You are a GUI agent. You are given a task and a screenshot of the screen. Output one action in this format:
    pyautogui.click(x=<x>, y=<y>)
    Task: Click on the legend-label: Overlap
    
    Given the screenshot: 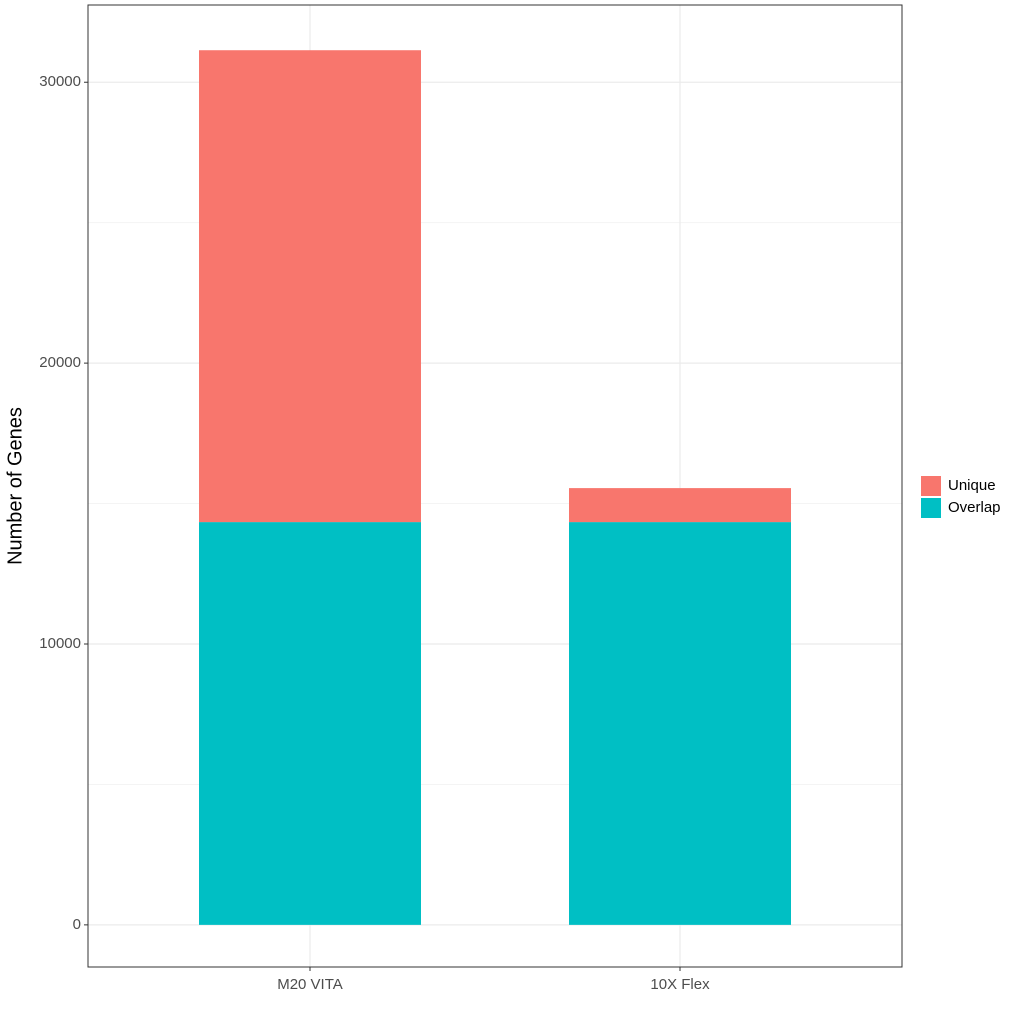 What is the action you would take?
    pyautogui.click(x=974, y=507)
    